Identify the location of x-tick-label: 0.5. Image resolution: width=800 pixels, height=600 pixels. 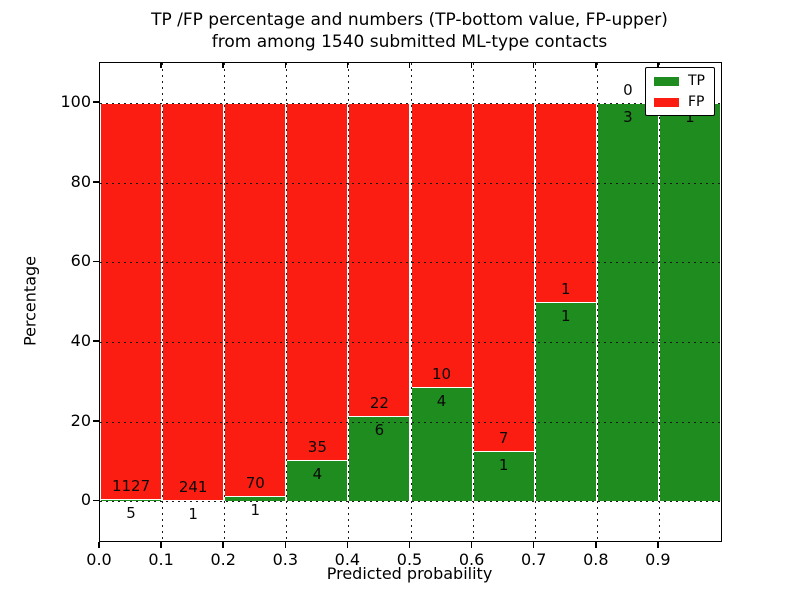
(409, 559).